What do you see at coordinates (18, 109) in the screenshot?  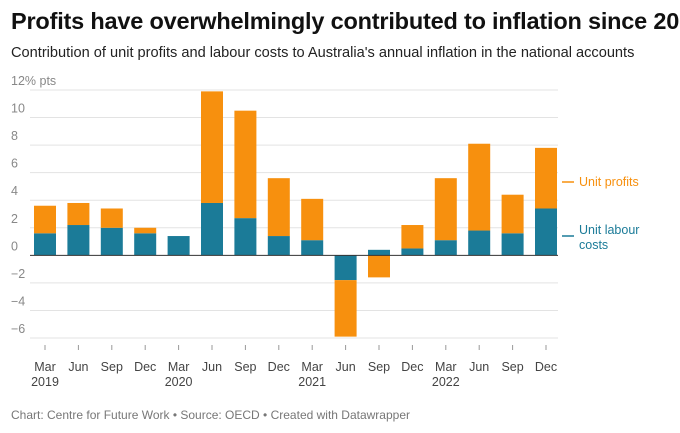 I see `y-tick-label: 10` at bounding box center [18, 109].